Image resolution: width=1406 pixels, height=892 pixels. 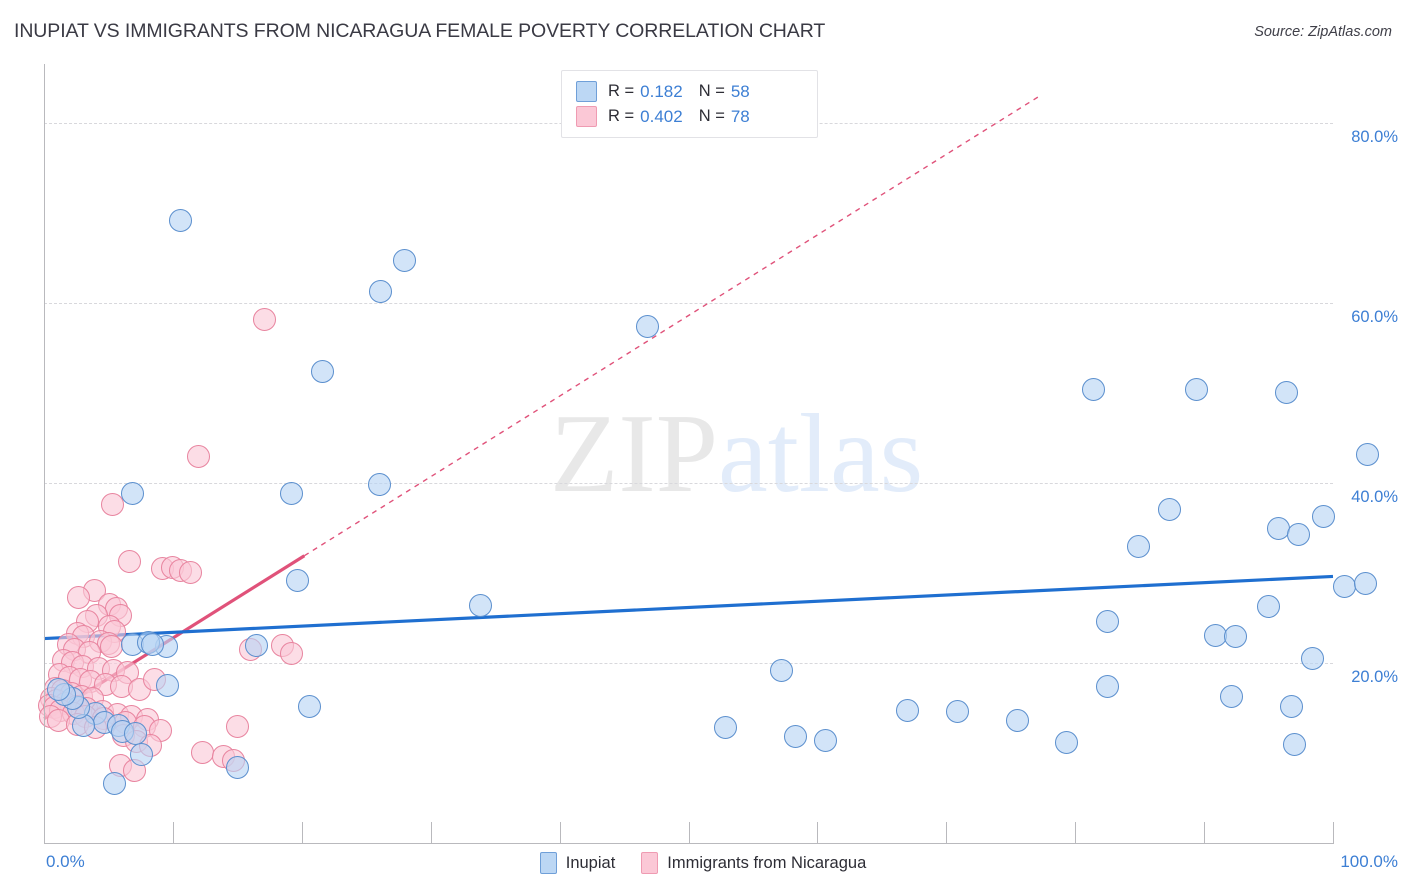 What do you see at coordinates (65, 861) in the screenshot?
I see `x-axis-min-label: 0.0%` at bounding box center [65, 861].